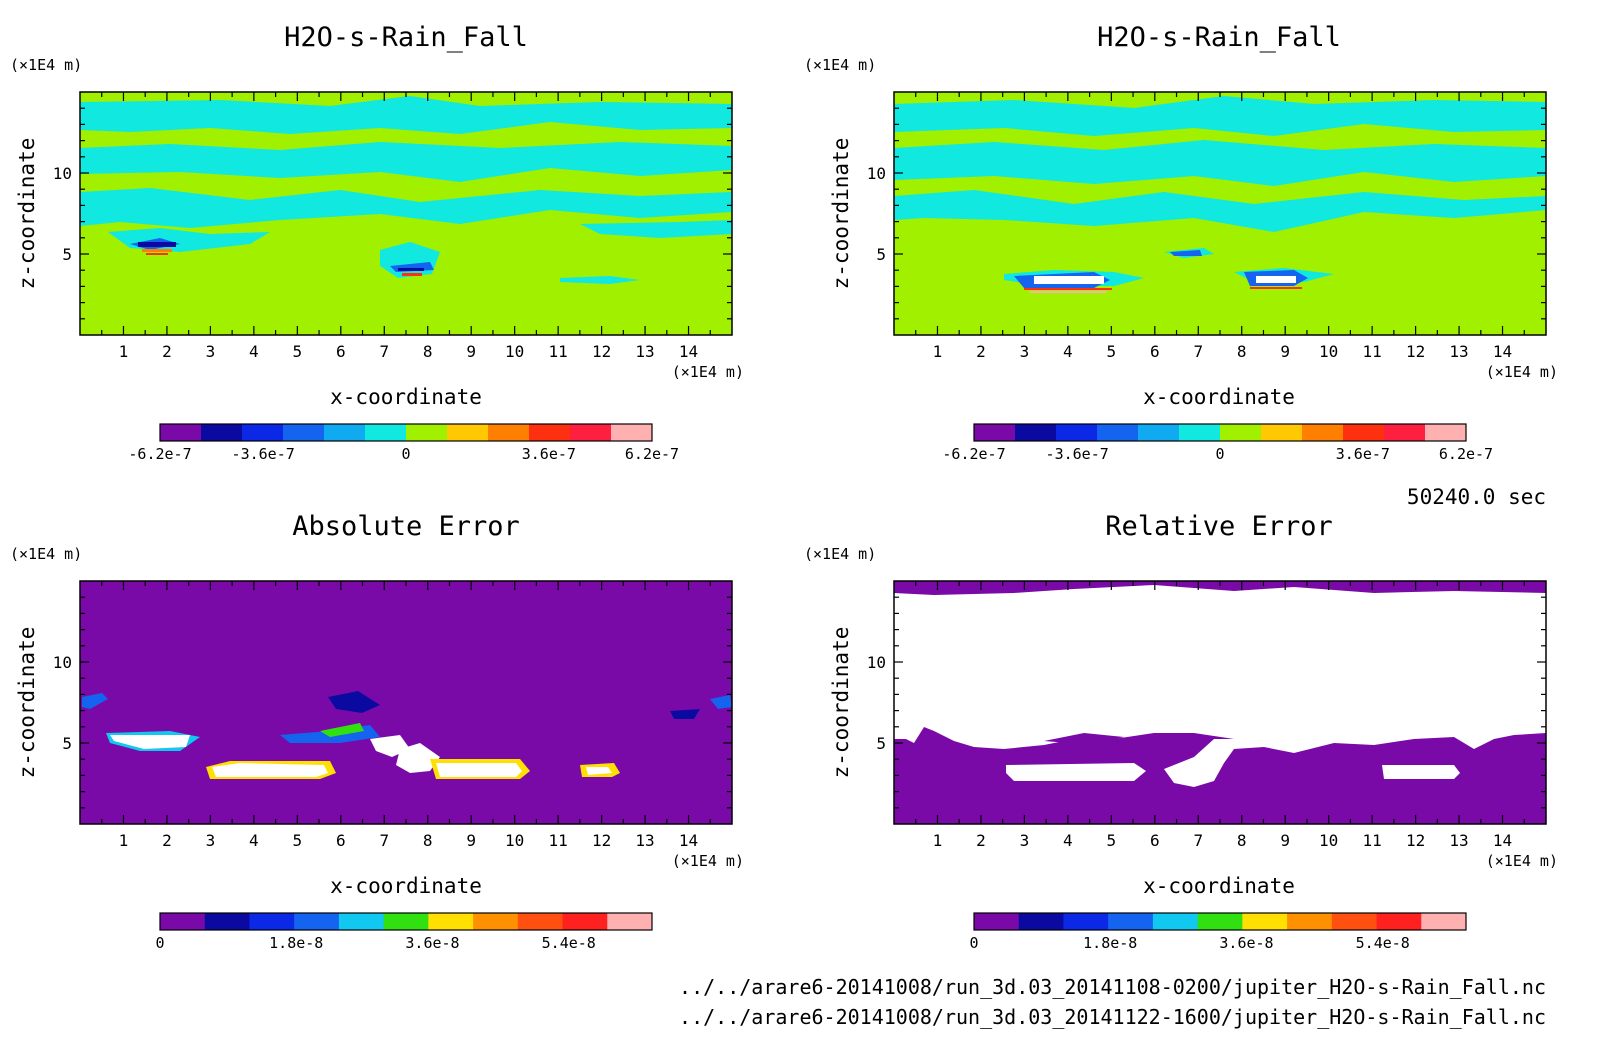 The image size is (1604, 1054). Describe the element at coordinates (840, 65) in the screenshot. I see `panel-2-y-unit: (×1E4 m)` at that location.